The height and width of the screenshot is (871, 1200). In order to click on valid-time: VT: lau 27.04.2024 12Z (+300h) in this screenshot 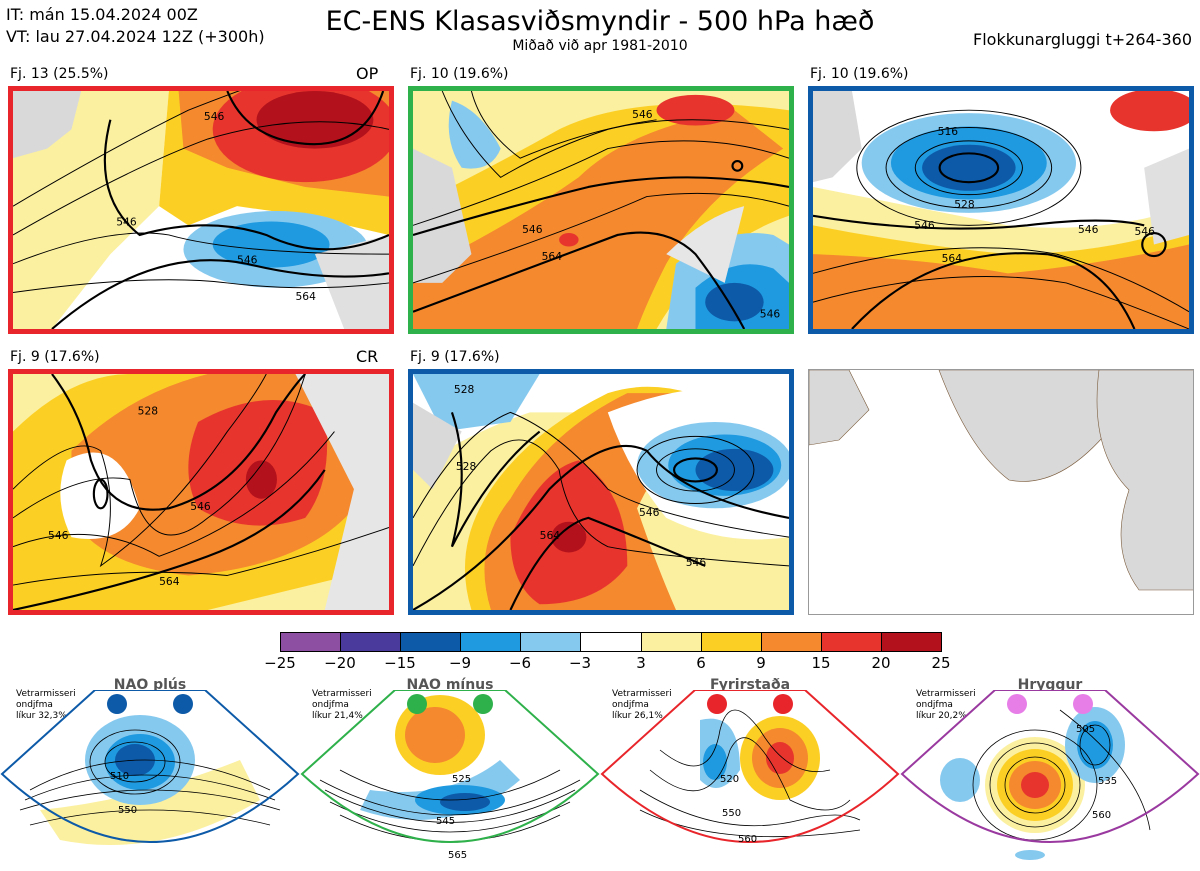, I will do `click(135, 36)`.